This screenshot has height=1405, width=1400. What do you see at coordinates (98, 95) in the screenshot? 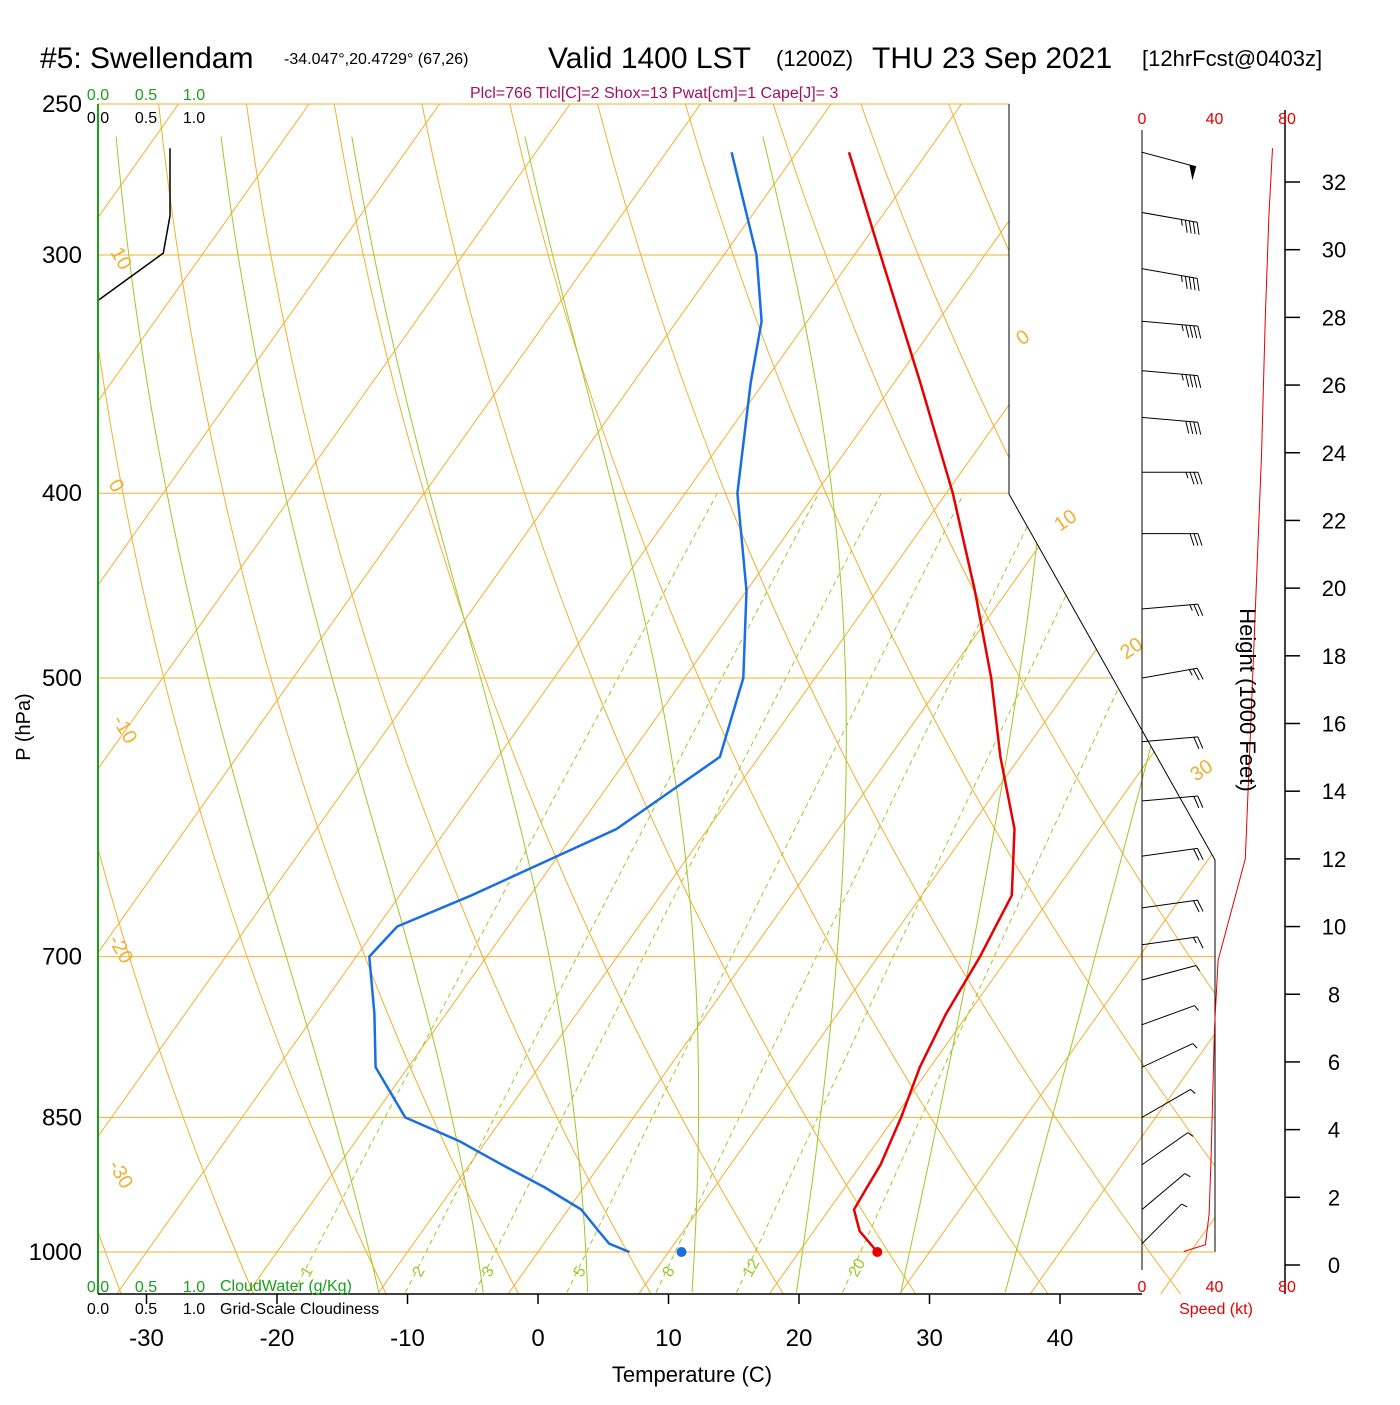
I see `cloudwater-tick-top: 0.0` at bounding box center [98, 95].